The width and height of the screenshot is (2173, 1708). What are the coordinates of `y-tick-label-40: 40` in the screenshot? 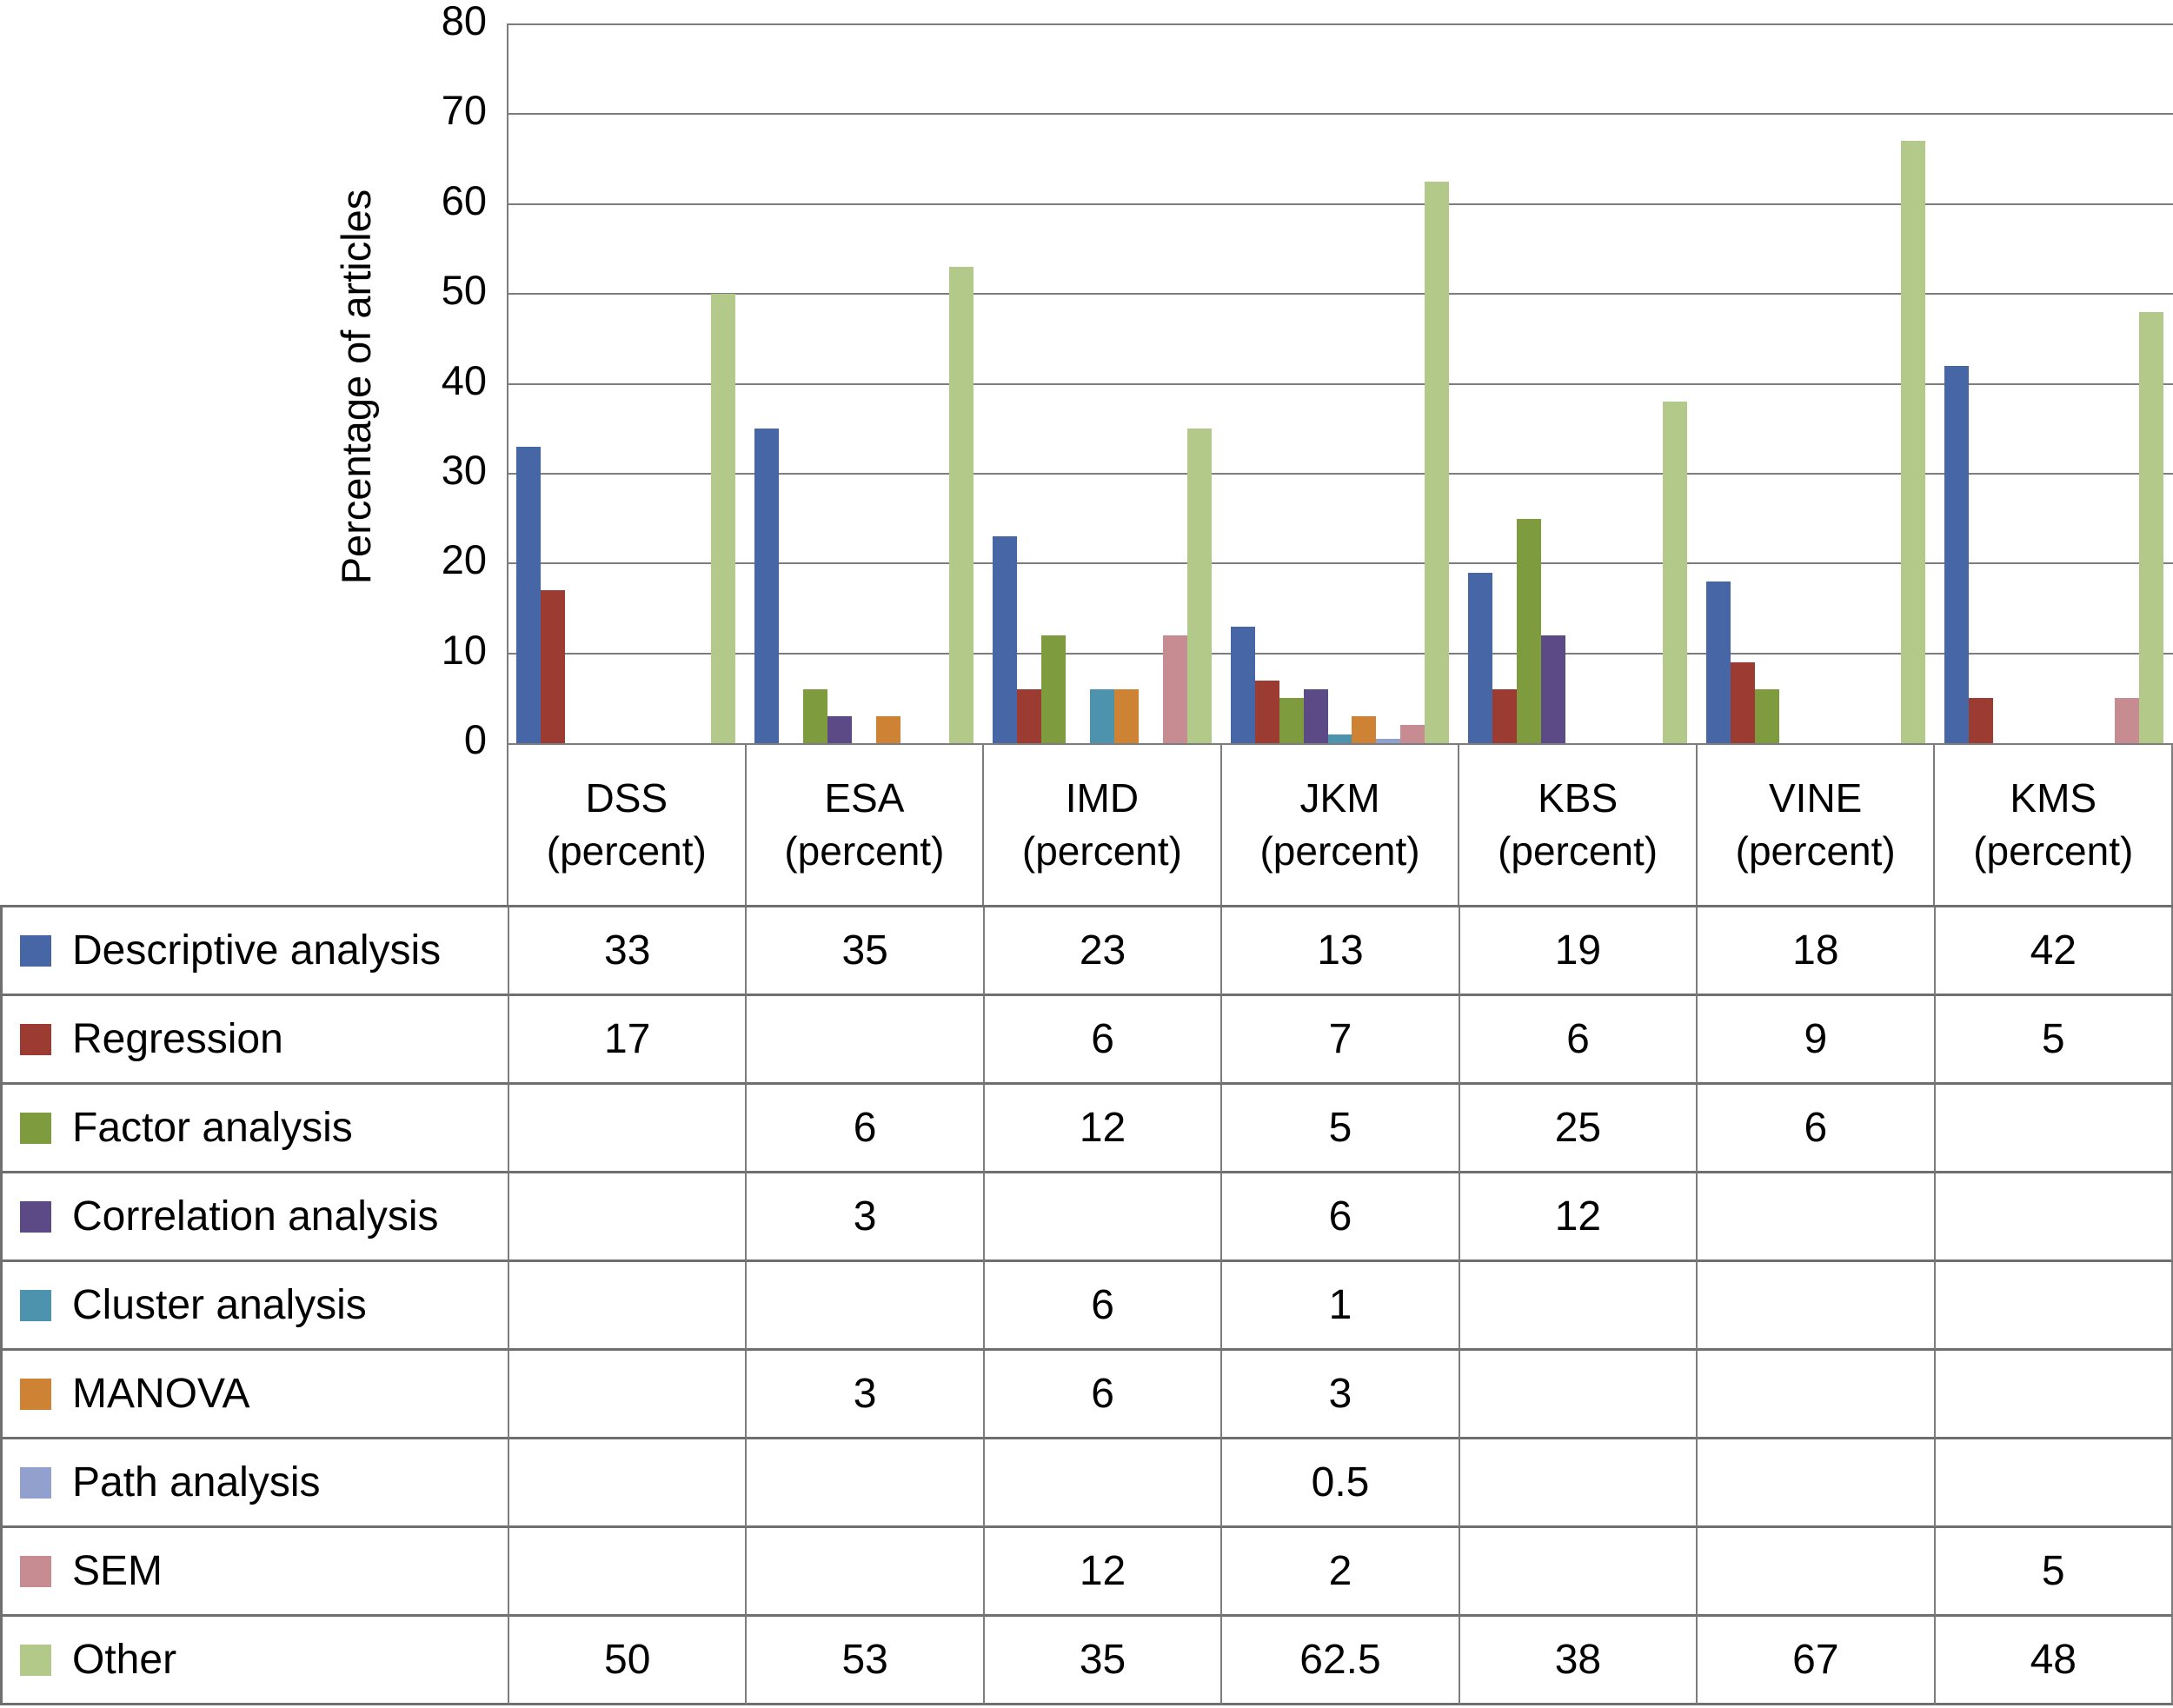 It's located at (464, 379).